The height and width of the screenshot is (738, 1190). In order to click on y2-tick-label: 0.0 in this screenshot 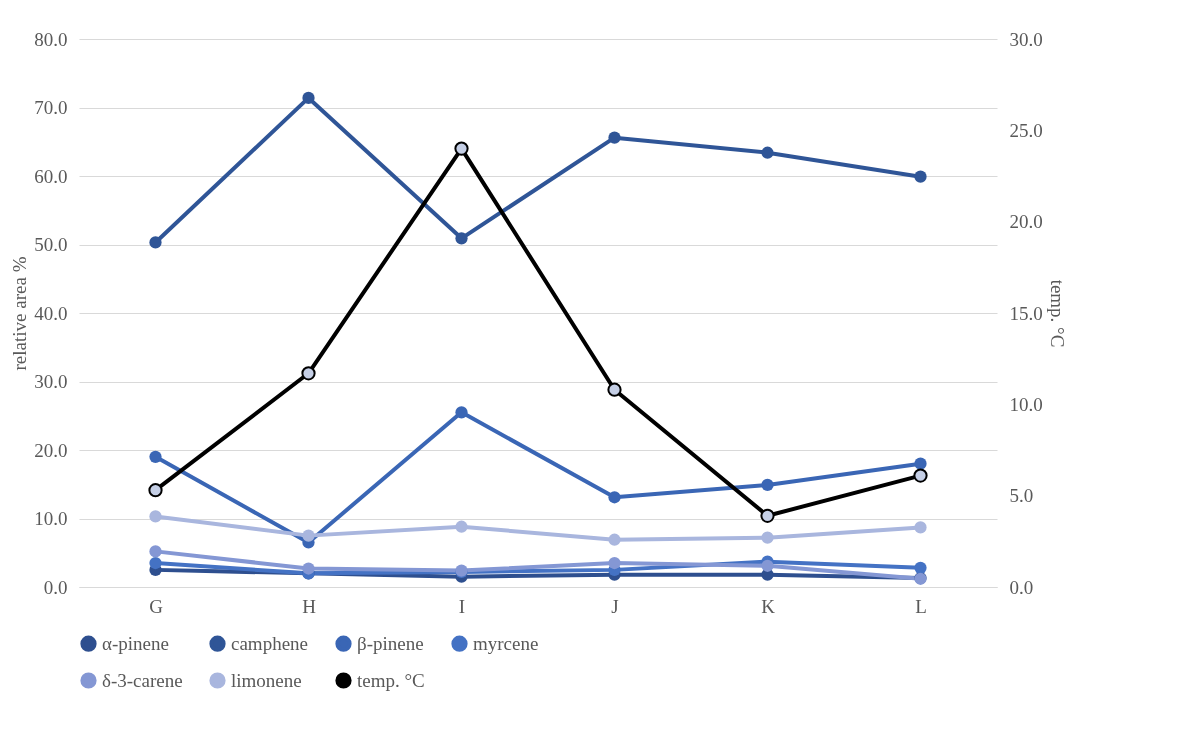, I will do `click(1021, 587)`.